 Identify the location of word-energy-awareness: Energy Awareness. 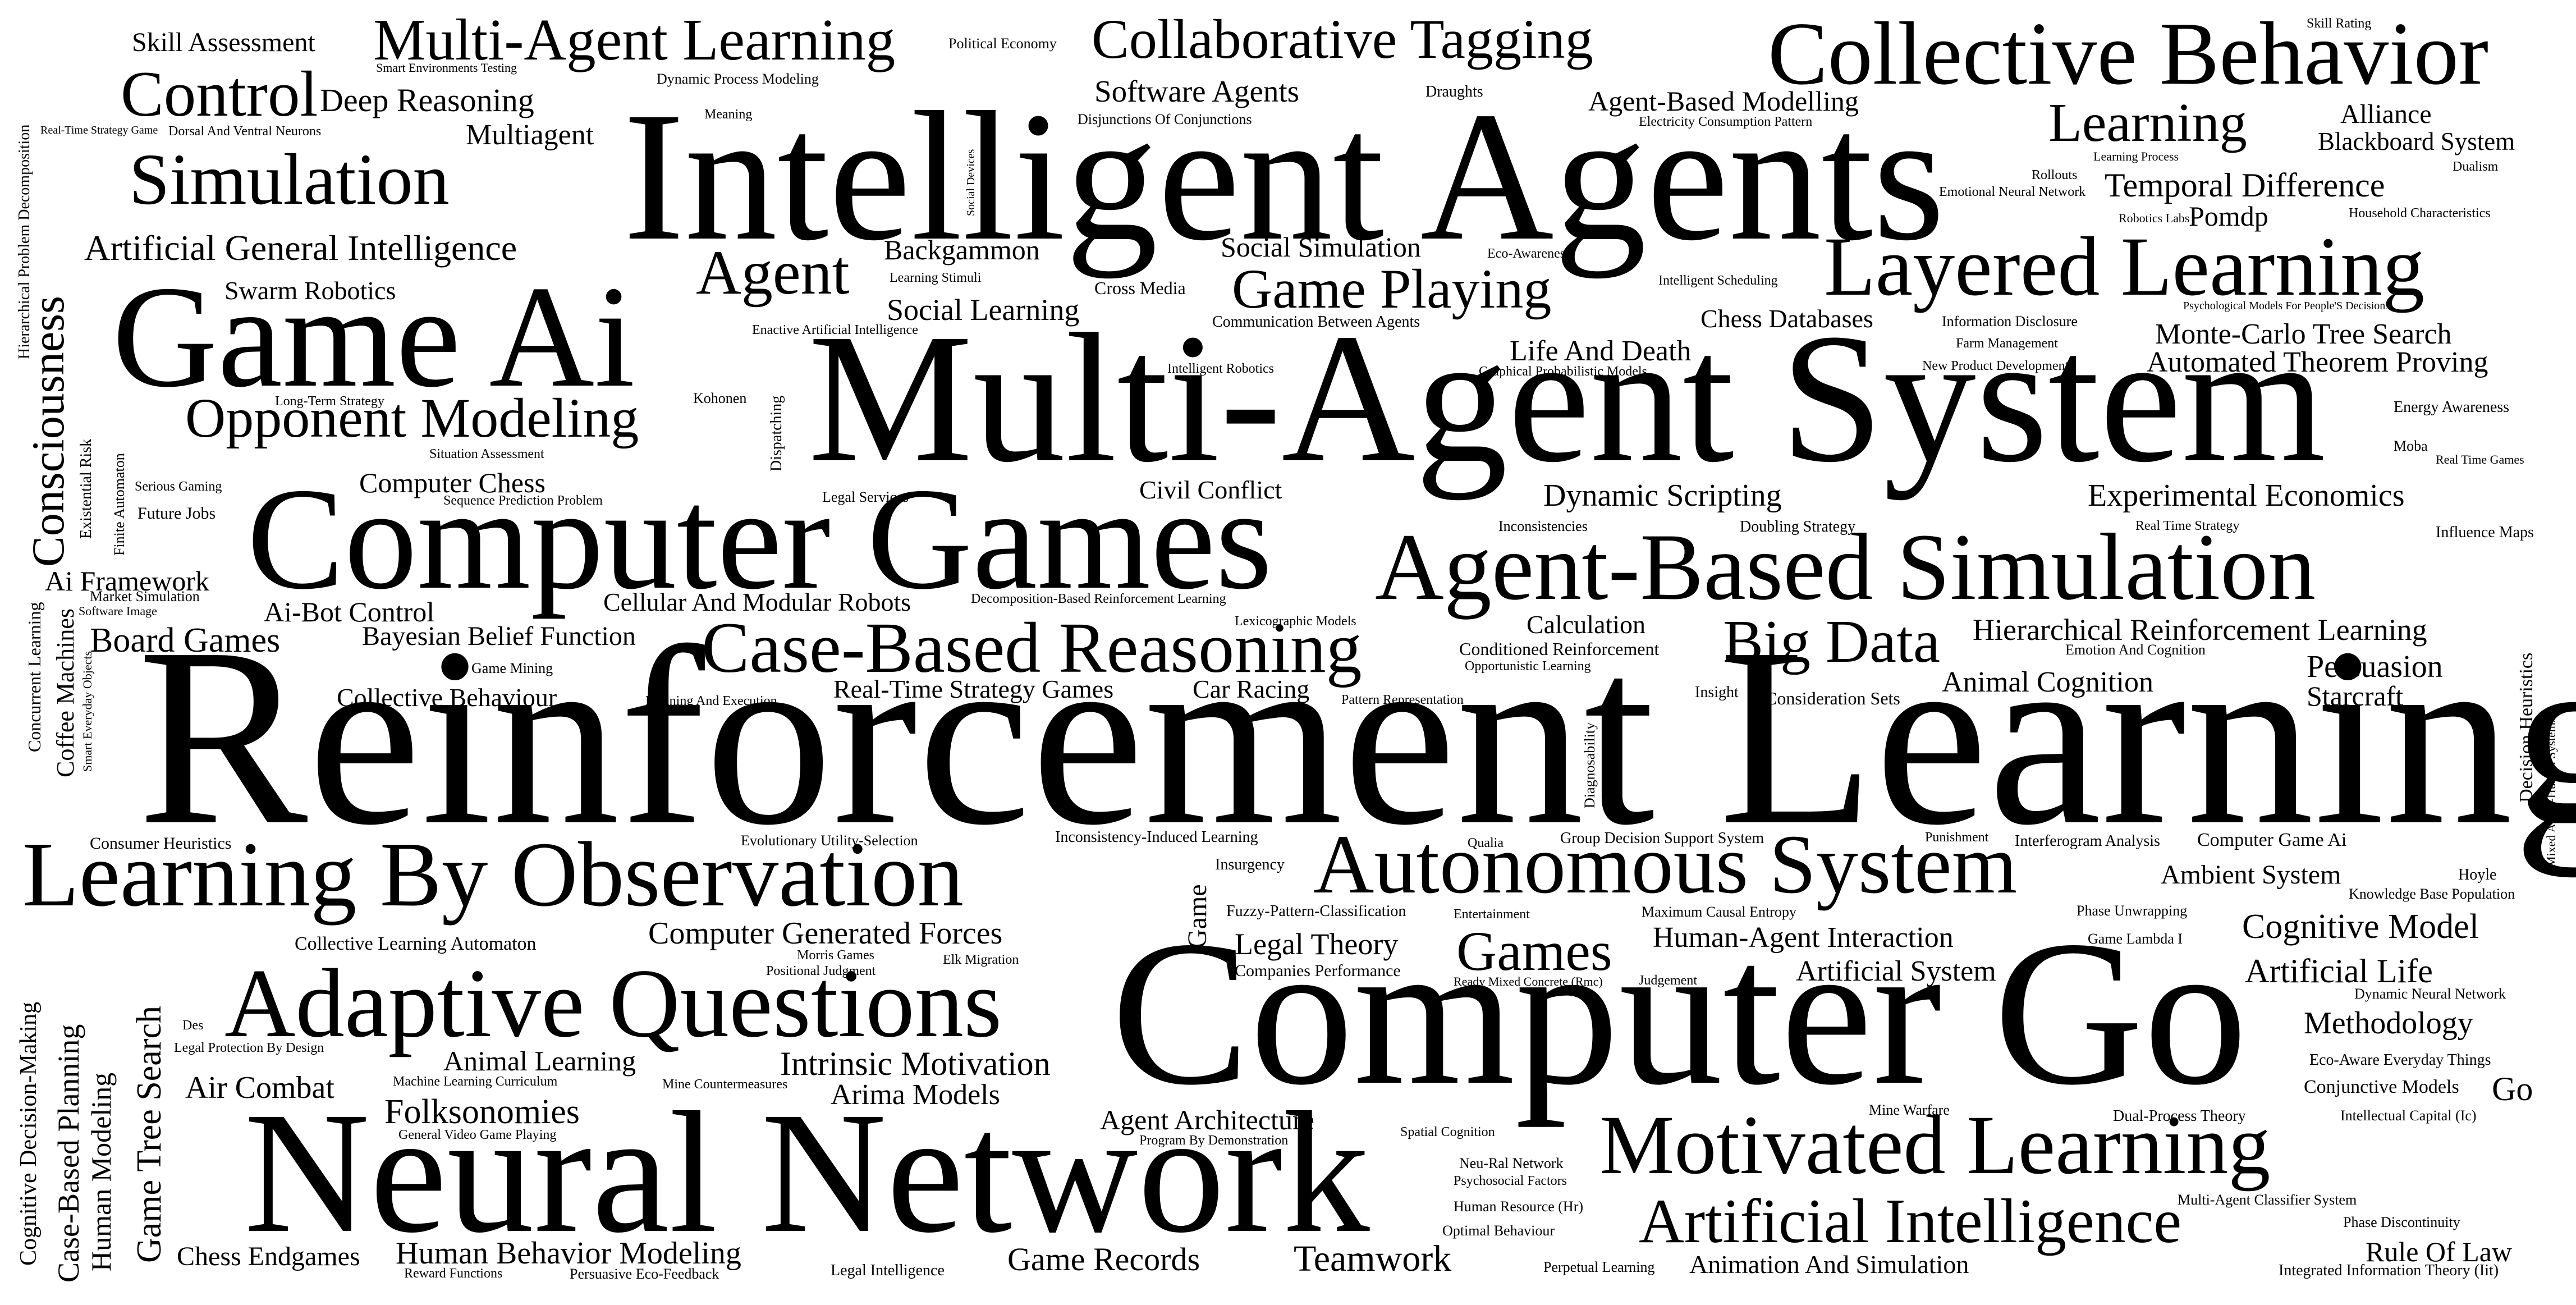
(2452, 407).